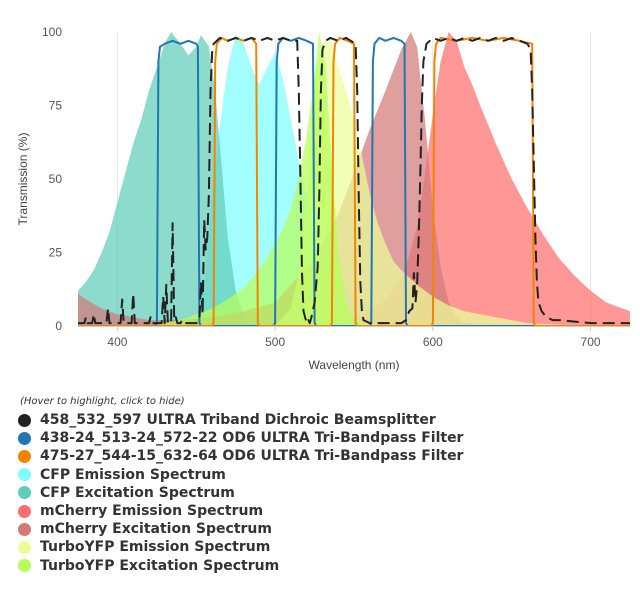 The width and height of the screenshot is (640, 599). What do you see at coordinates (56, 179) in the screenshot?
I see `y-tick-label: 50` at bounding box center [56, 179].